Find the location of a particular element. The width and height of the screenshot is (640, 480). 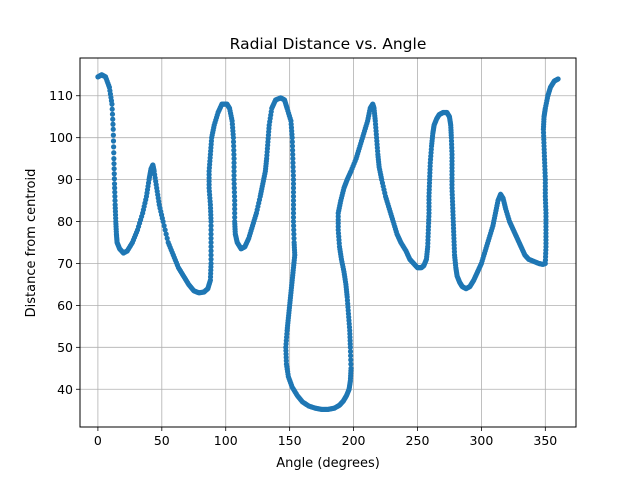

y-tick-label: 110 is located at coordinates (61, 95).